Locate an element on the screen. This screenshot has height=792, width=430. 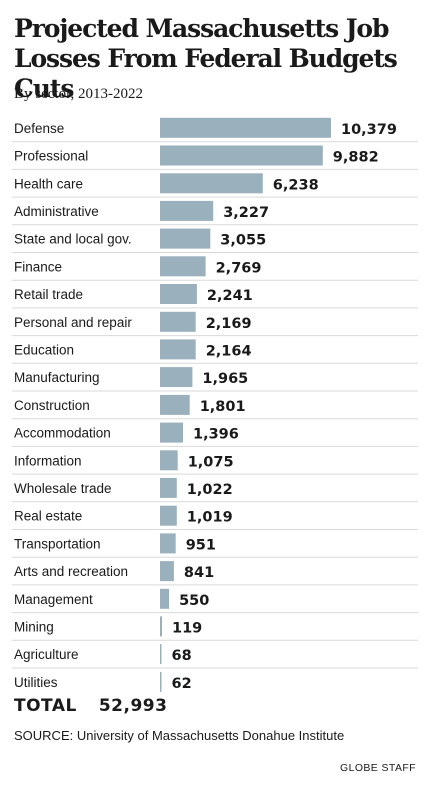
value-label: 9,882 is located at coordinates (356, 158).